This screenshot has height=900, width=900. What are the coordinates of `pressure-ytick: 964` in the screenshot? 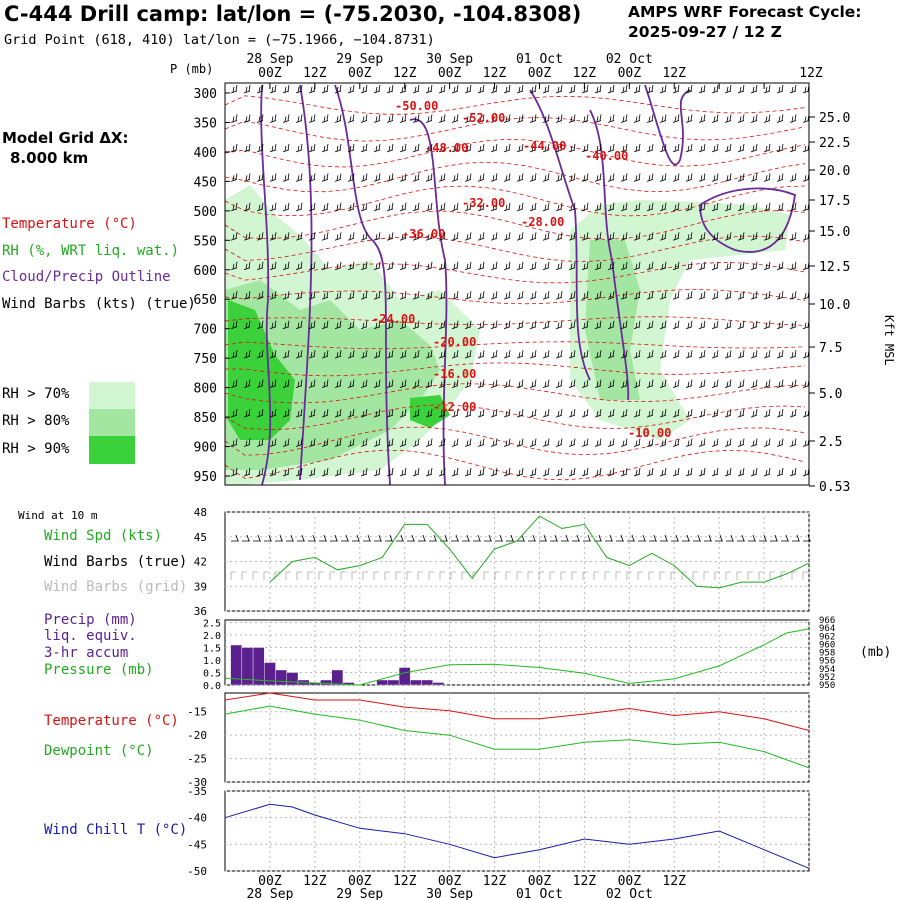 It's located at (827, 629).